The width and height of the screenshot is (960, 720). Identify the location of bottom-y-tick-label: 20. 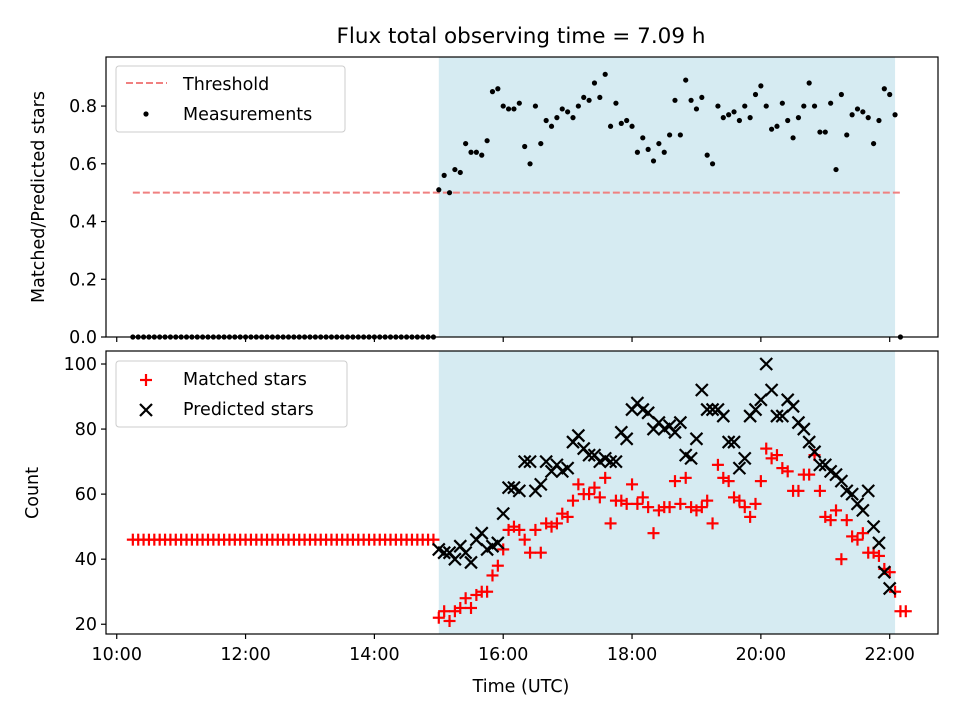
(86, 625).